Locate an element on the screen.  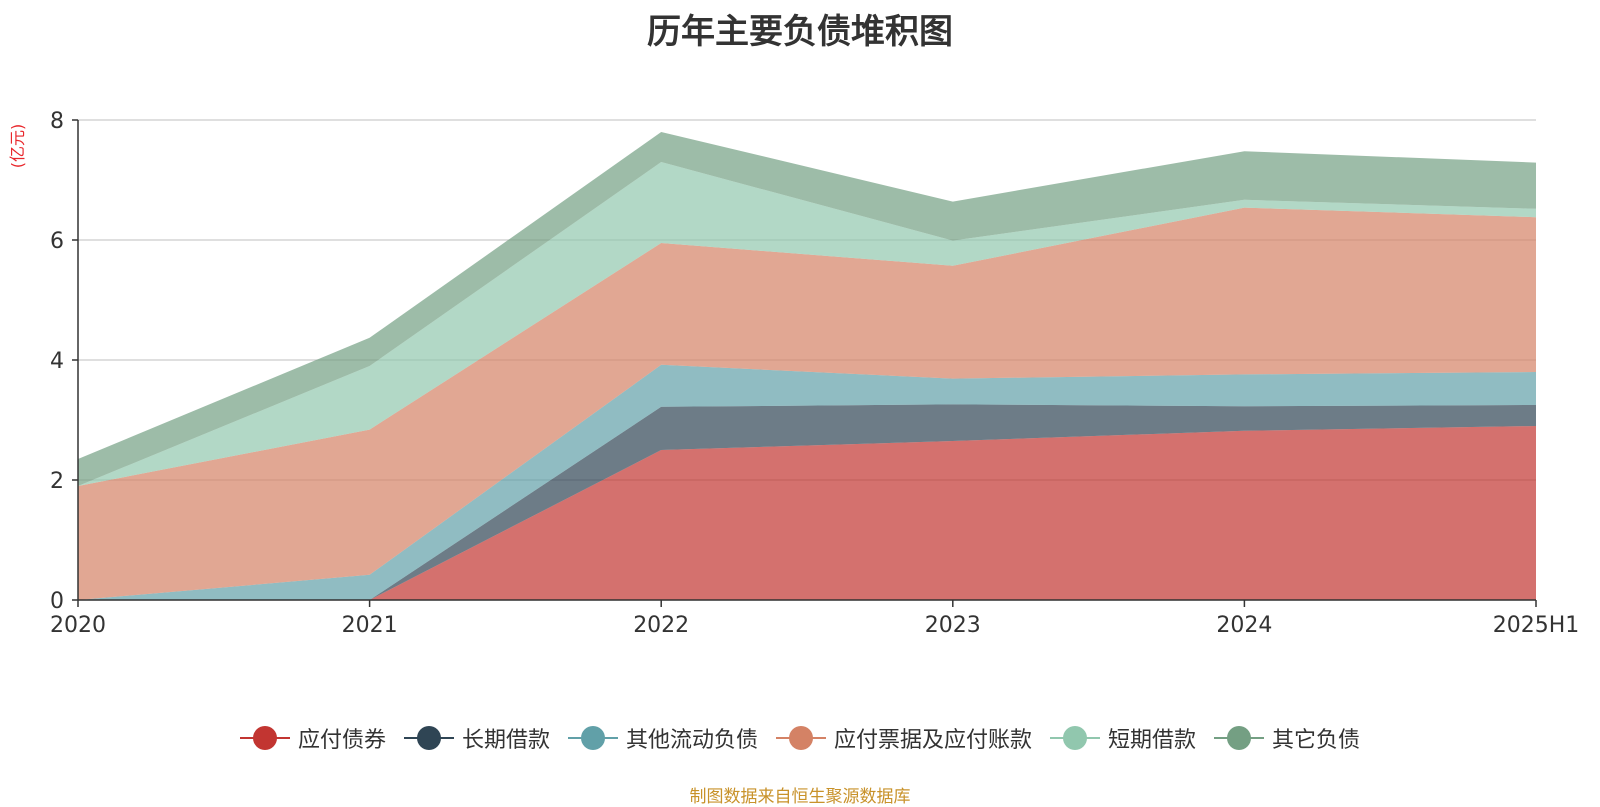
y-tick-label-4: 8 is located at coordinates (57, 121).